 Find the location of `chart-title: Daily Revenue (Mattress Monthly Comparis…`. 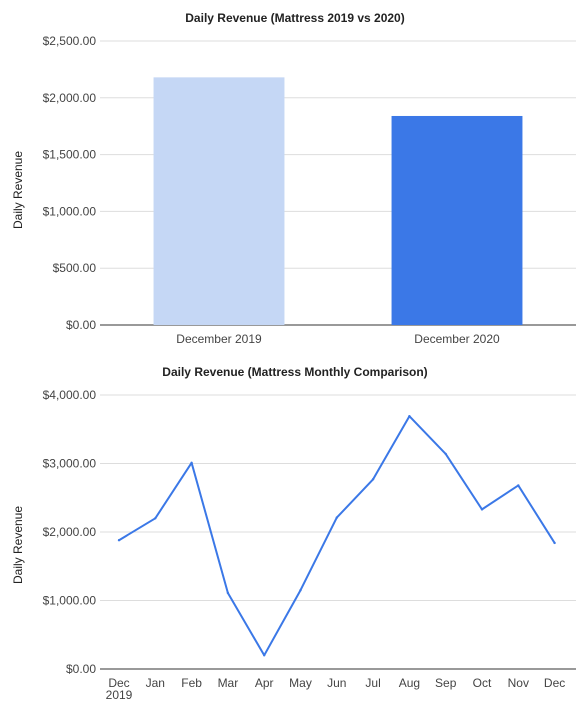

chart-title: Daily Revenue (Mattress Monthly Comparis… is located at coordinates (294, 372).